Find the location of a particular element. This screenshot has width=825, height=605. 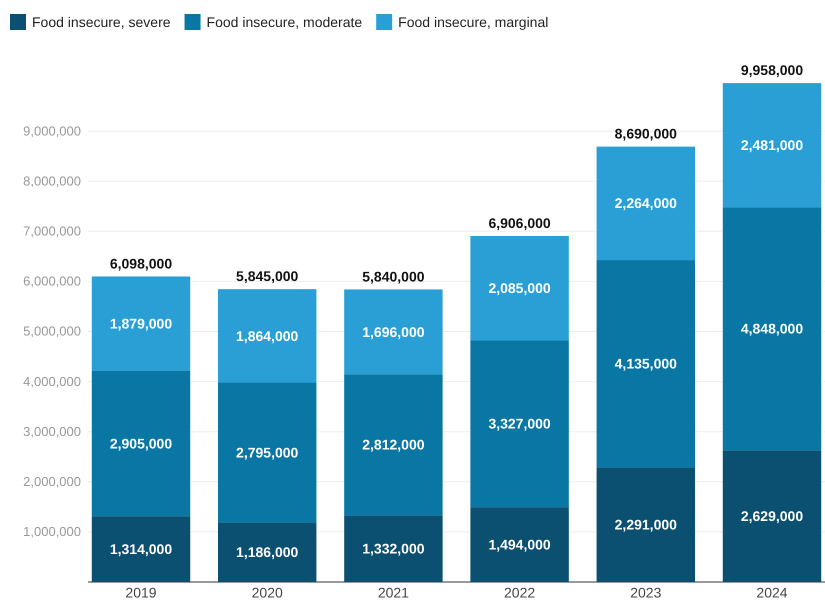

data-label: 2,481,000 is located at coordinates (772, 145).